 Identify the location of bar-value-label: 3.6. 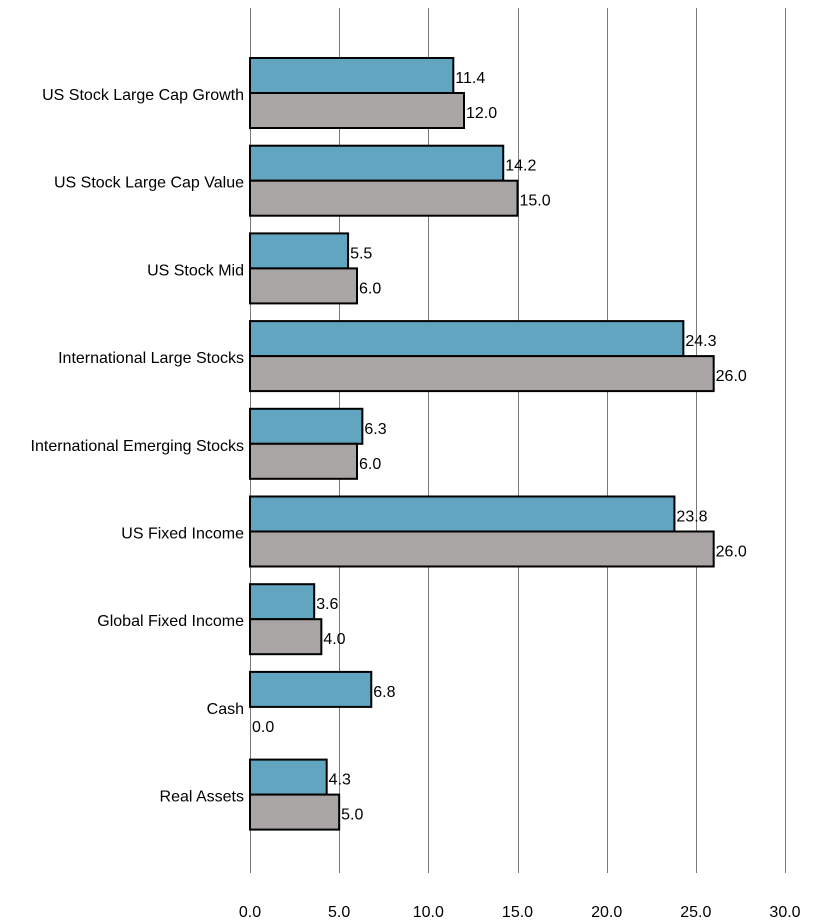
(327, 604).